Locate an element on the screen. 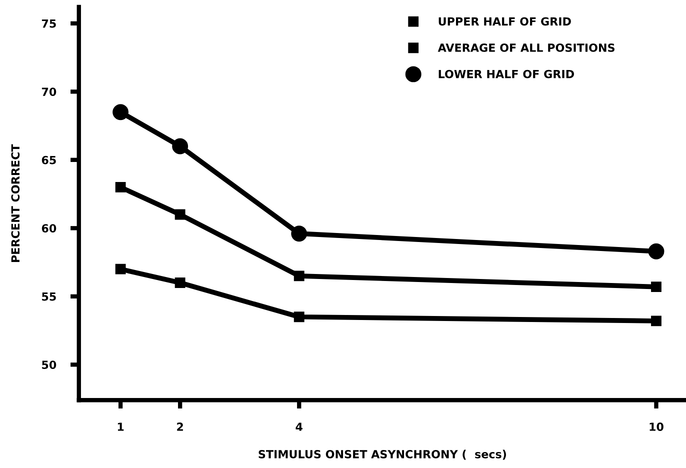 The width and height of the screenshot is (686, 468). x-tick-label: 4 is located at coordinates (299, 426).